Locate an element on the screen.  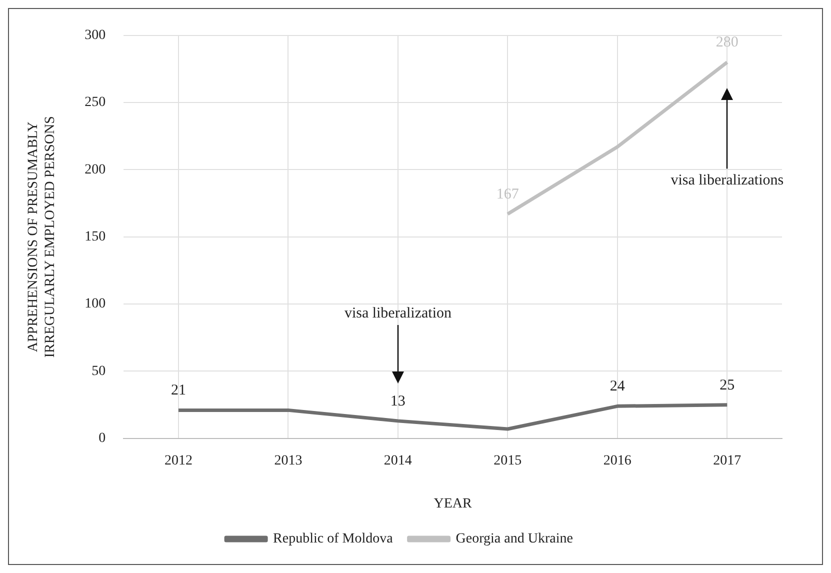
data-label: 167 is located at coordinates (508, 194).